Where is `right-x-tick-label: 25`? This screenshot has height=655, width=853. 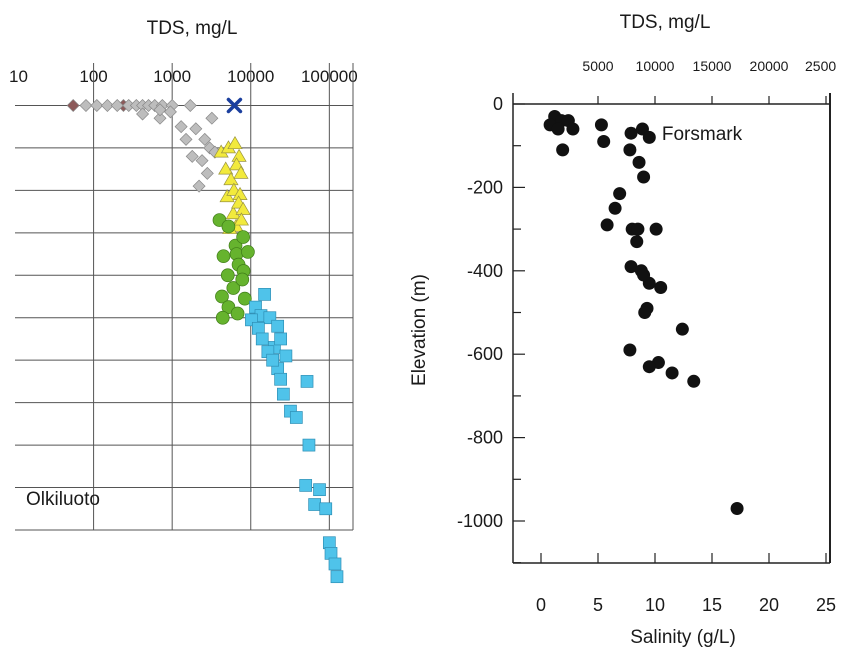
right-x-tick-label: 25 is located at coordinates (826, 605).